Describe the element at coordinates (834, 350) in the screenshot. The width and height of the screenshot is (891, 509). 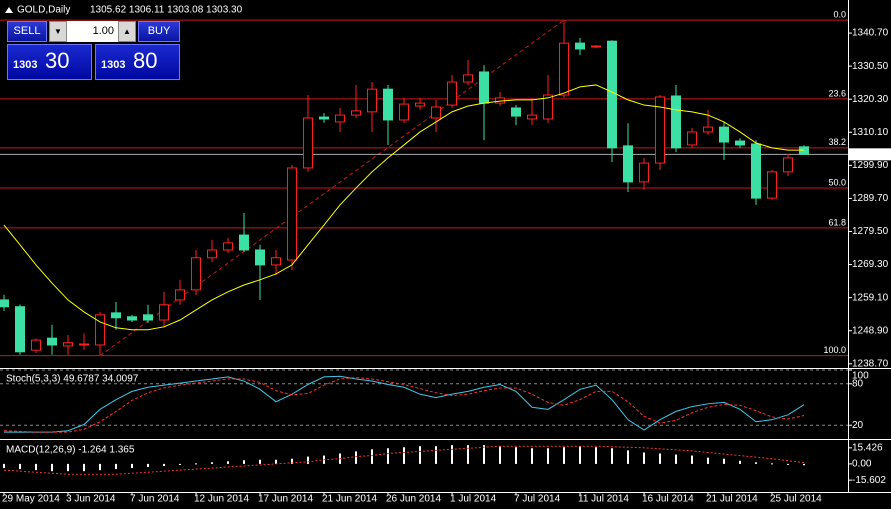
I see `fibo-label: 100.0` at that location.